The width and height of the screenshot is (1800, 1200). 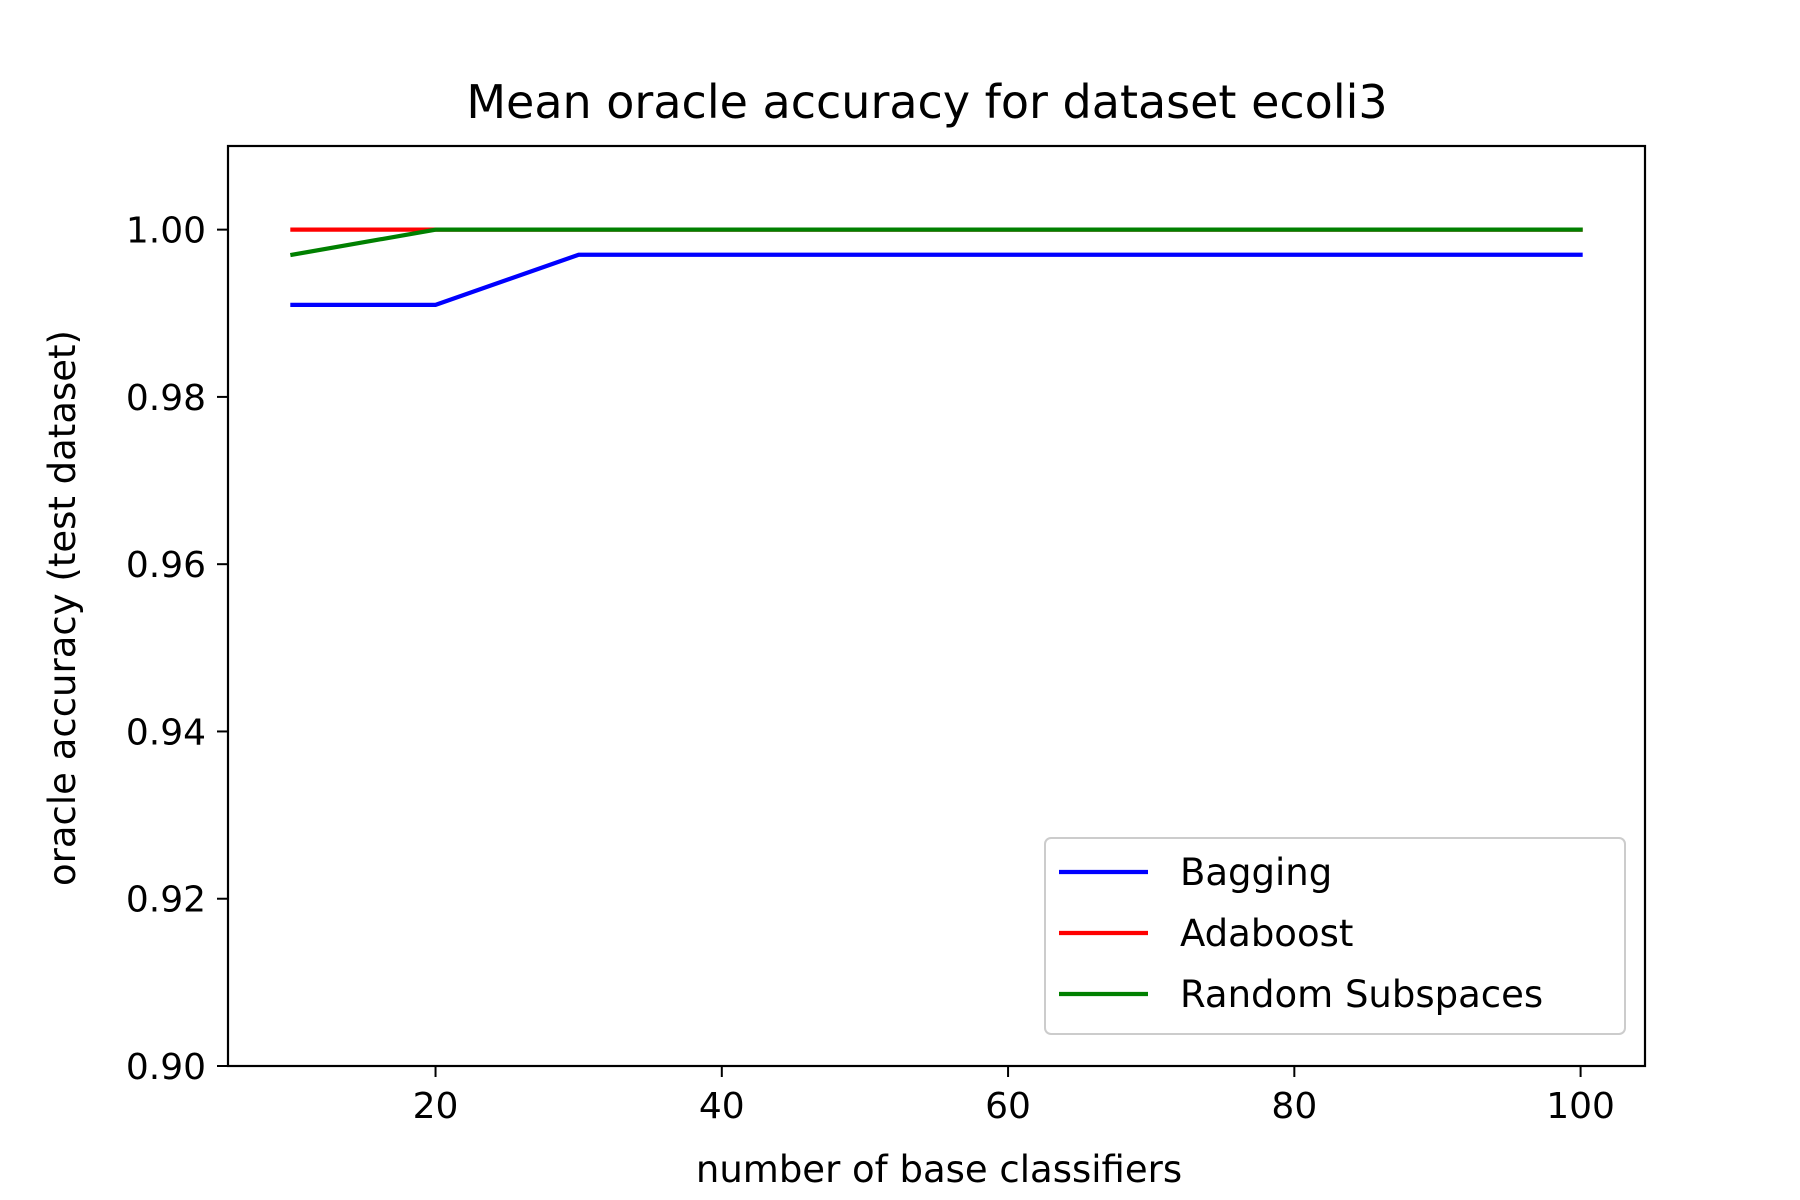 I want to click on legend-box, so click(x=1335, y=936).